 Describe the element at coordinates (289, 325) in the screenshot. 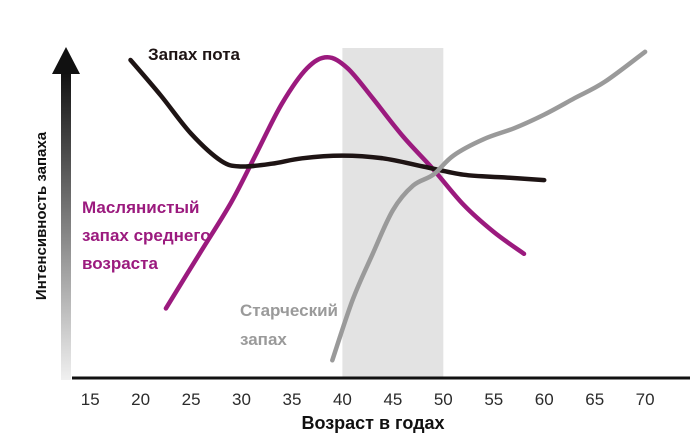

I see `series-label-elderly: Старческий запах` at that location.